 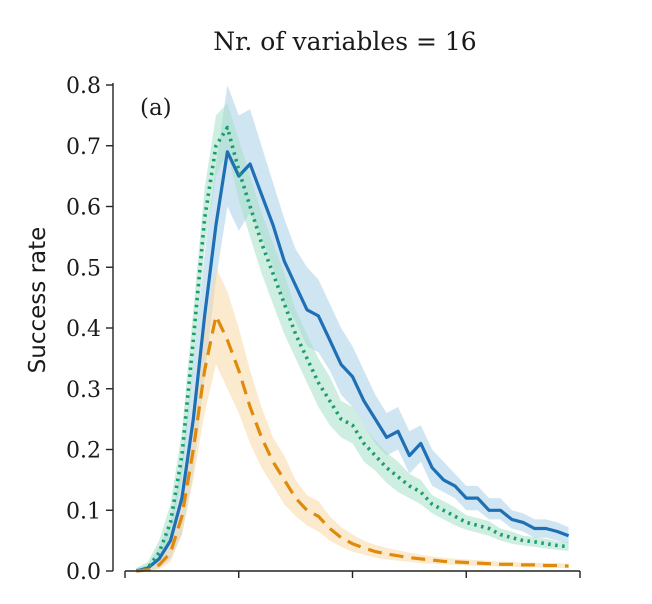 What do you see at coordinates (83, 208) in the screenshot?
I see `y-tick-label: 0.6` at bounding box center [83, 208].